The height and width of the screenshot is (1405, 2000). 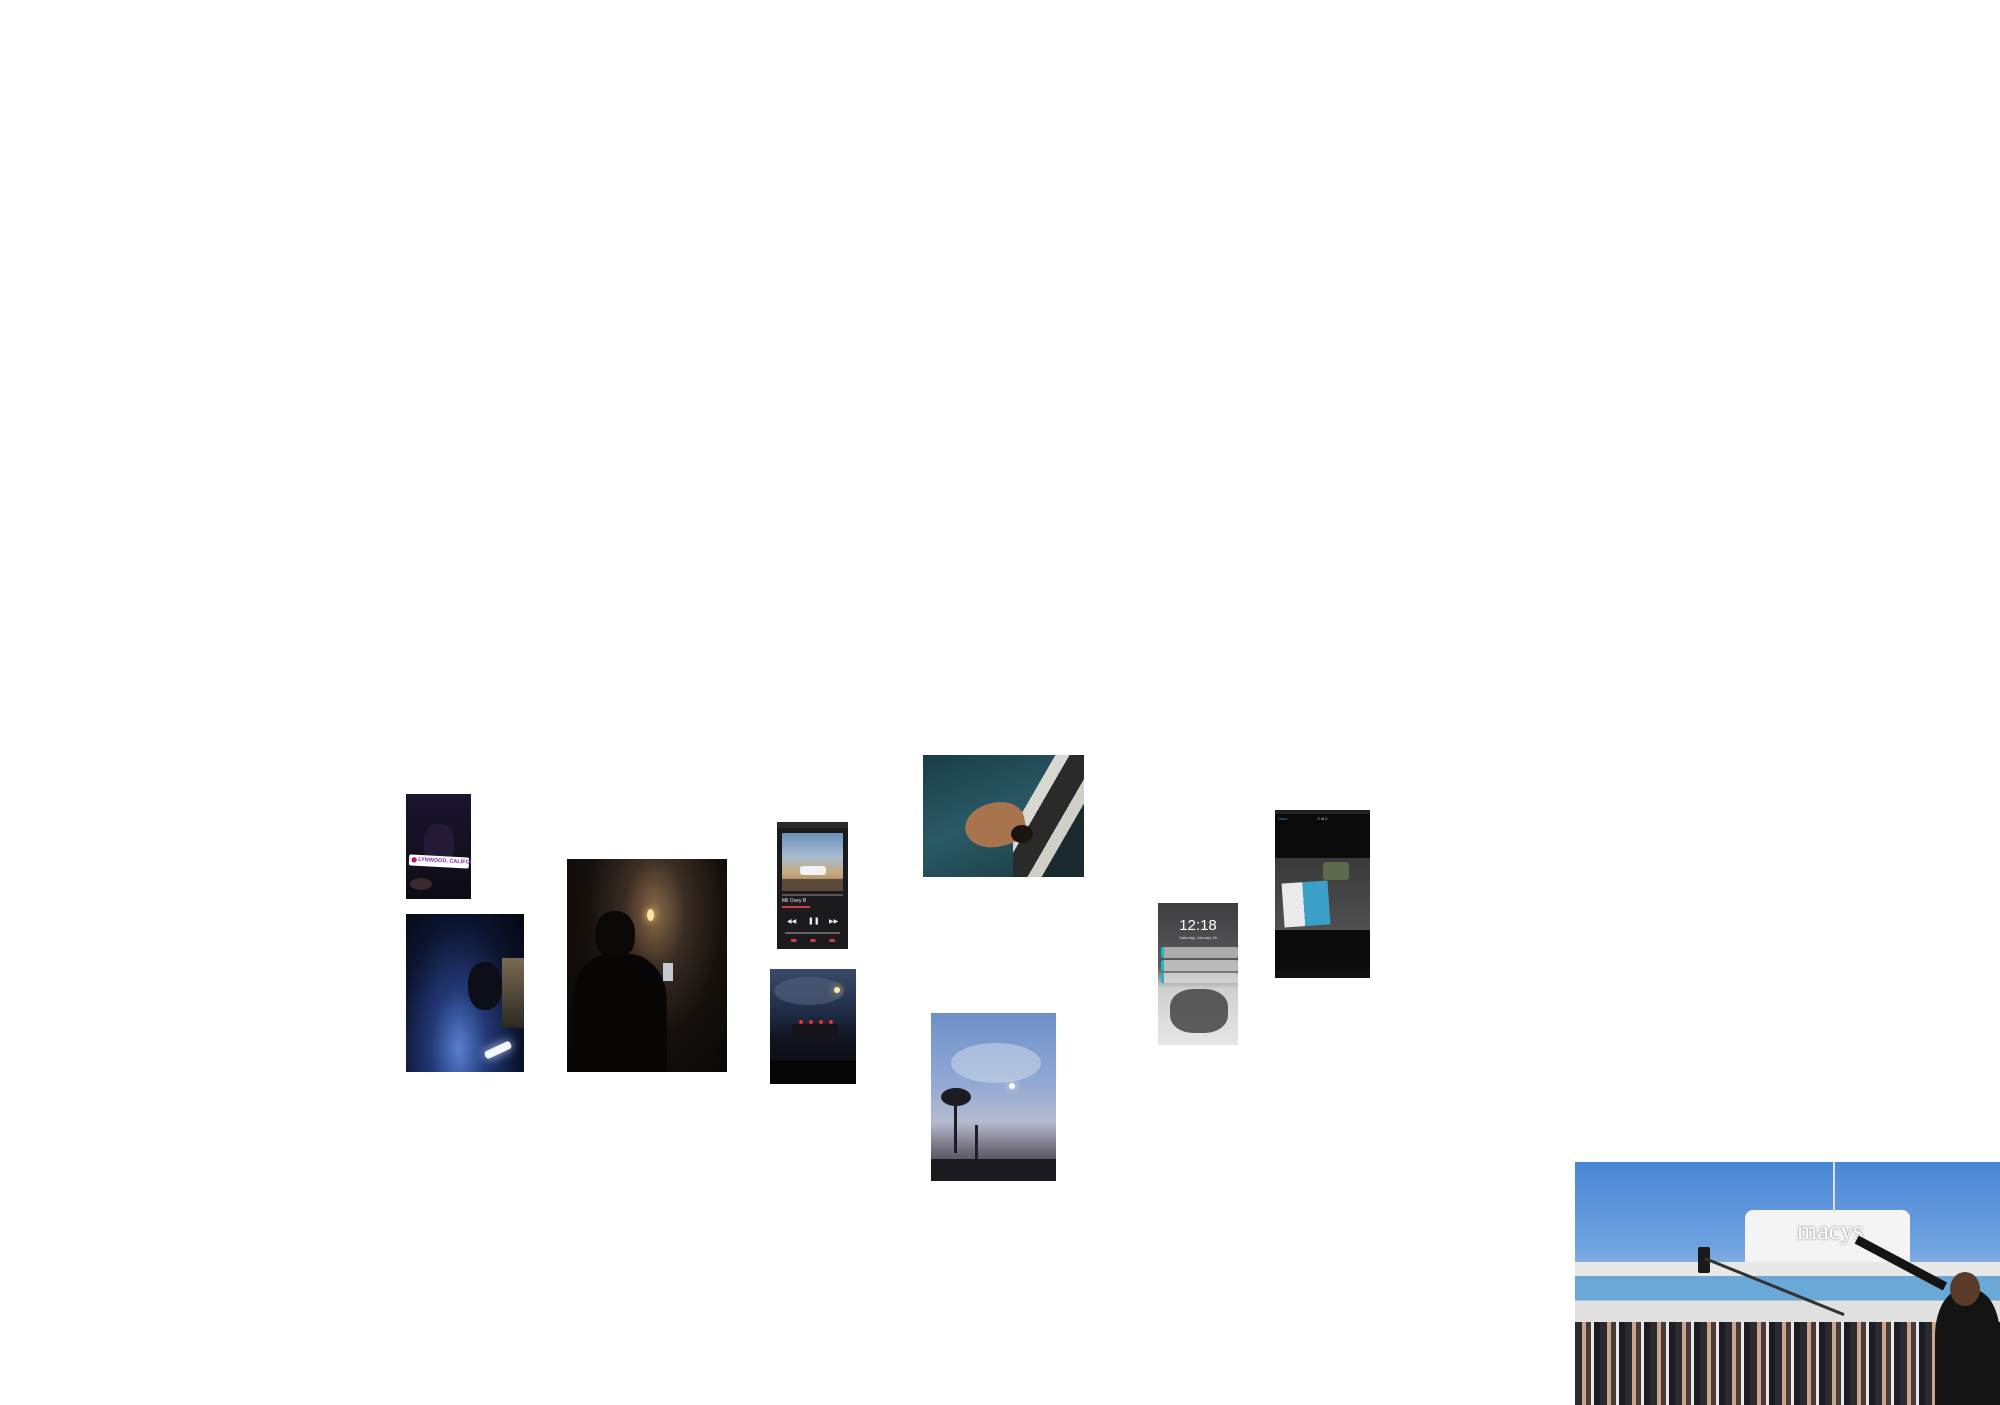 What do you see at coordinates (993, 1097) in the screenshot?
I see `photo-dusk-sky` at bounding box center [993, 1097].